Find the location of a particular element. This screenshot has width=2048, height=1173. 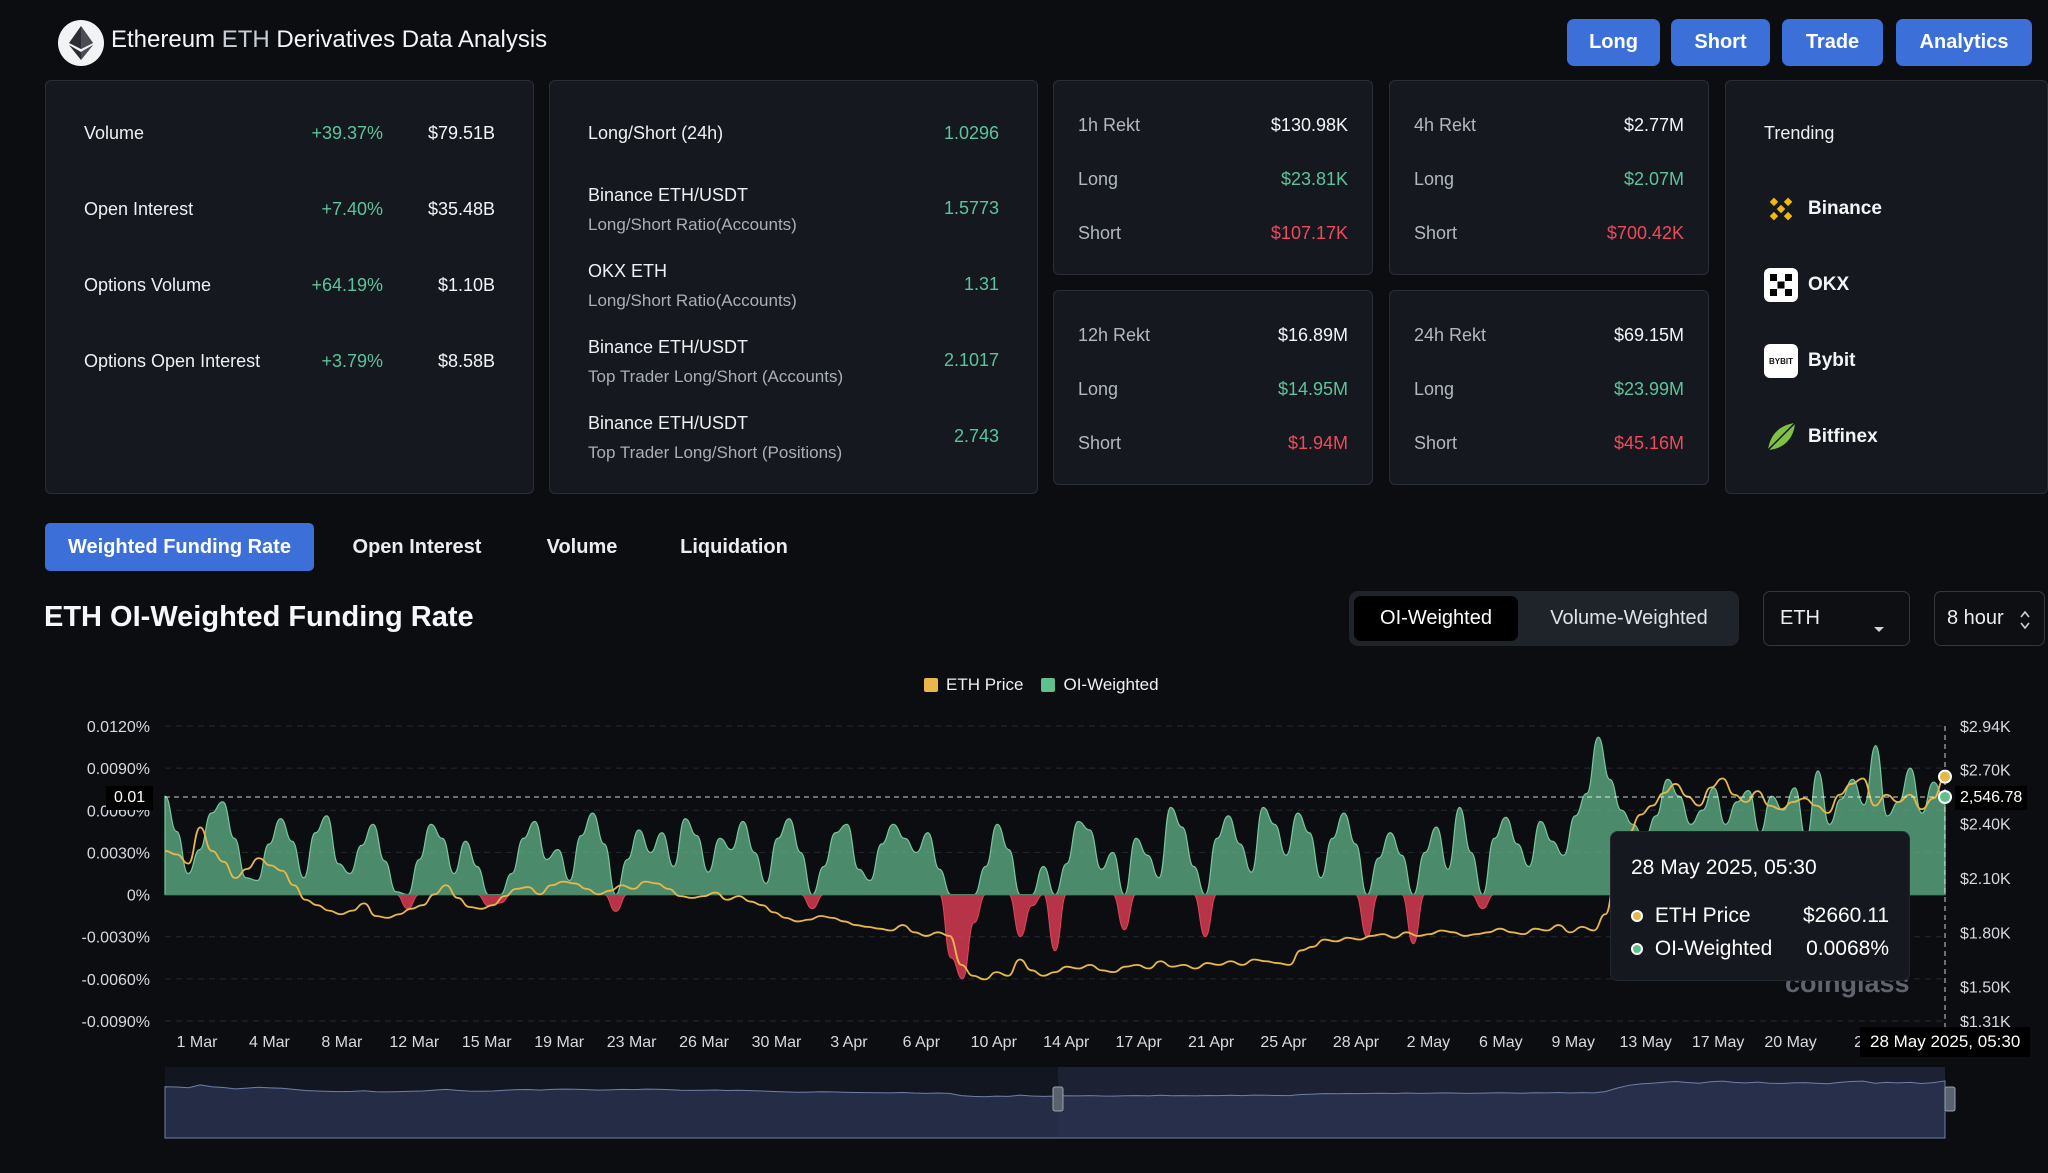

x-tick-label: 30 Mar is located at coordinates (777, 1042).